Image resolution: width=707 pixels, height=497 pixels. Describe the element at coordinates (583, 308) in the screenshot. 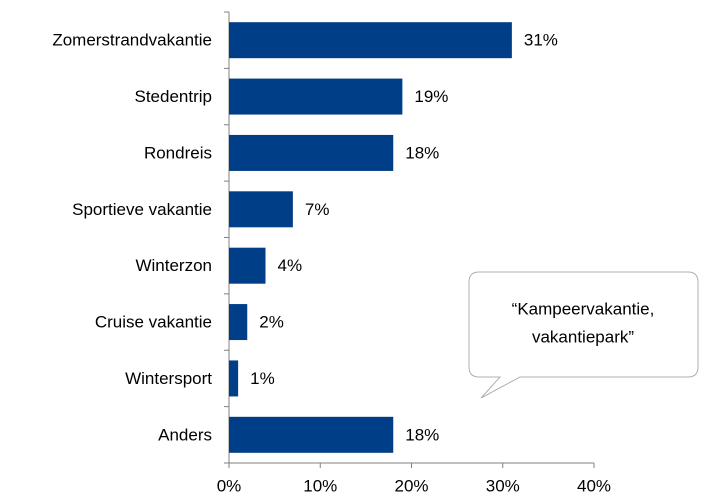

I see `annotation: “Kampeervakantie,` at that location.